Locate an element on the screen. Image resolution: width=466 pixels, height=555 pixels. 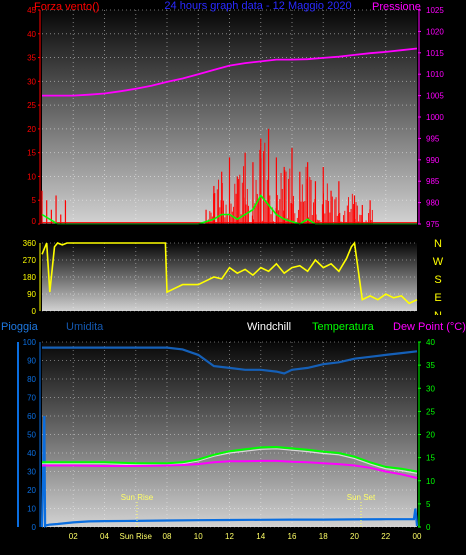
y2-tick-label: 0 is located at coordinates (428, 527).